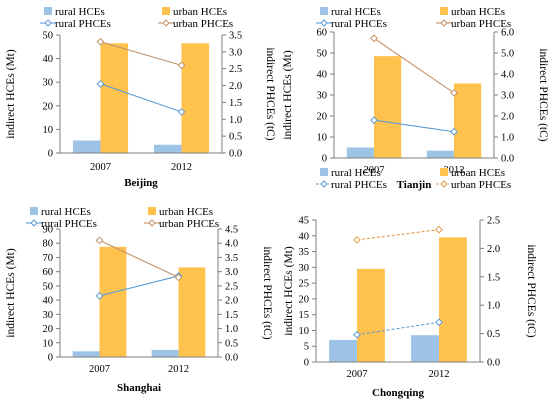  Describe the element at coordinates (306, 347) in the screenshot. I see `left-tick-label: 5` at that location.